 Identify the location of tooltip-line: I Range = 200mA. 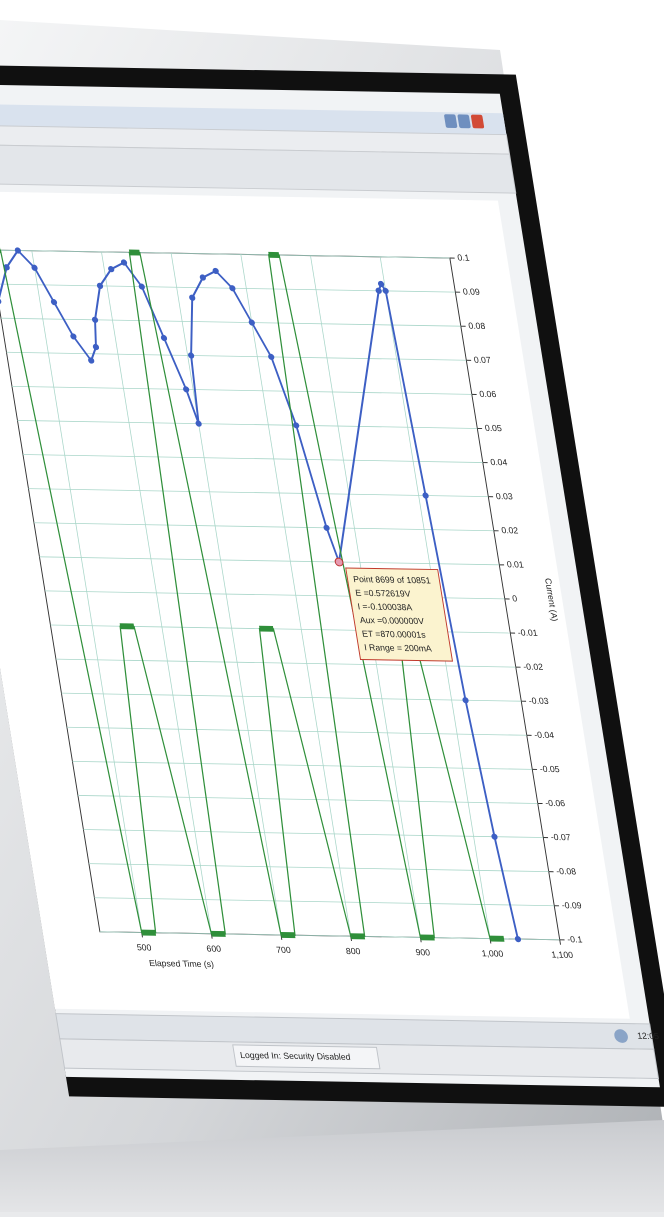
(397, 647).